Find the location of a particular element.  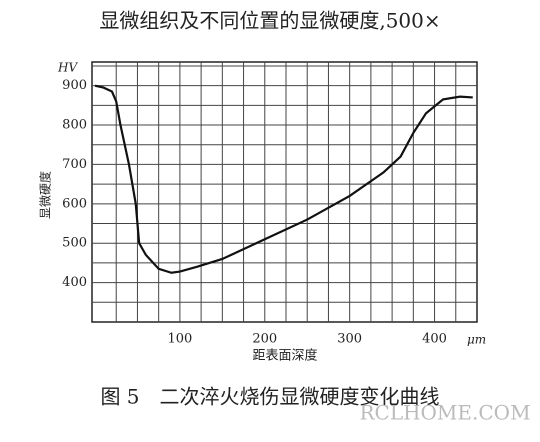

x-axis-label: 距表面深度 is located at coordinates (284, 356).